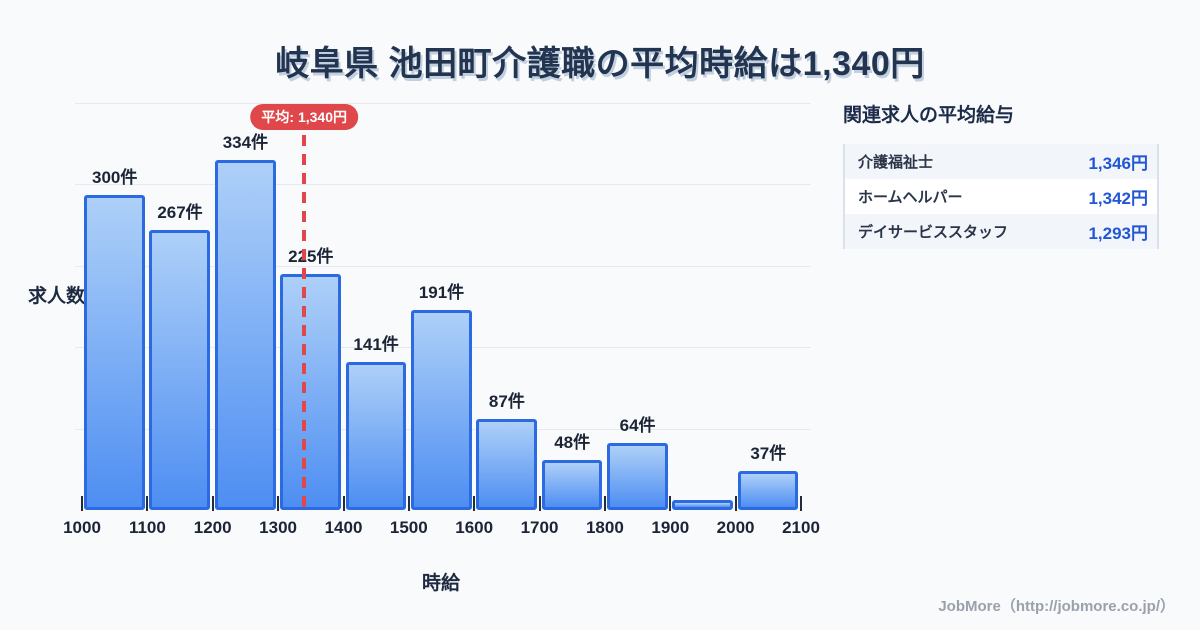  I want to click on x-axis-label: 時給, so click(441, 583).